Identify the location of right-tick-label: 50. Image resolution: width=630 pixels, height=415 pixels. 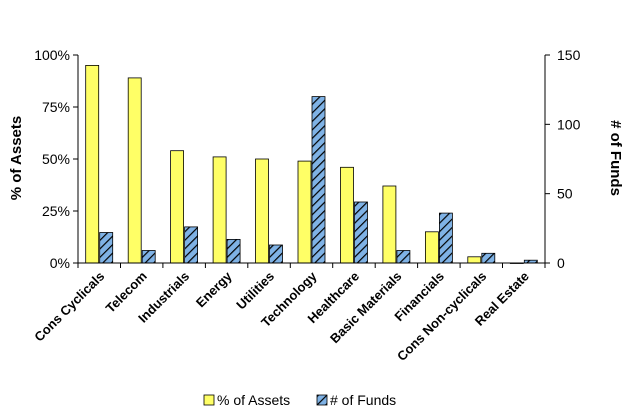
(565, 194).